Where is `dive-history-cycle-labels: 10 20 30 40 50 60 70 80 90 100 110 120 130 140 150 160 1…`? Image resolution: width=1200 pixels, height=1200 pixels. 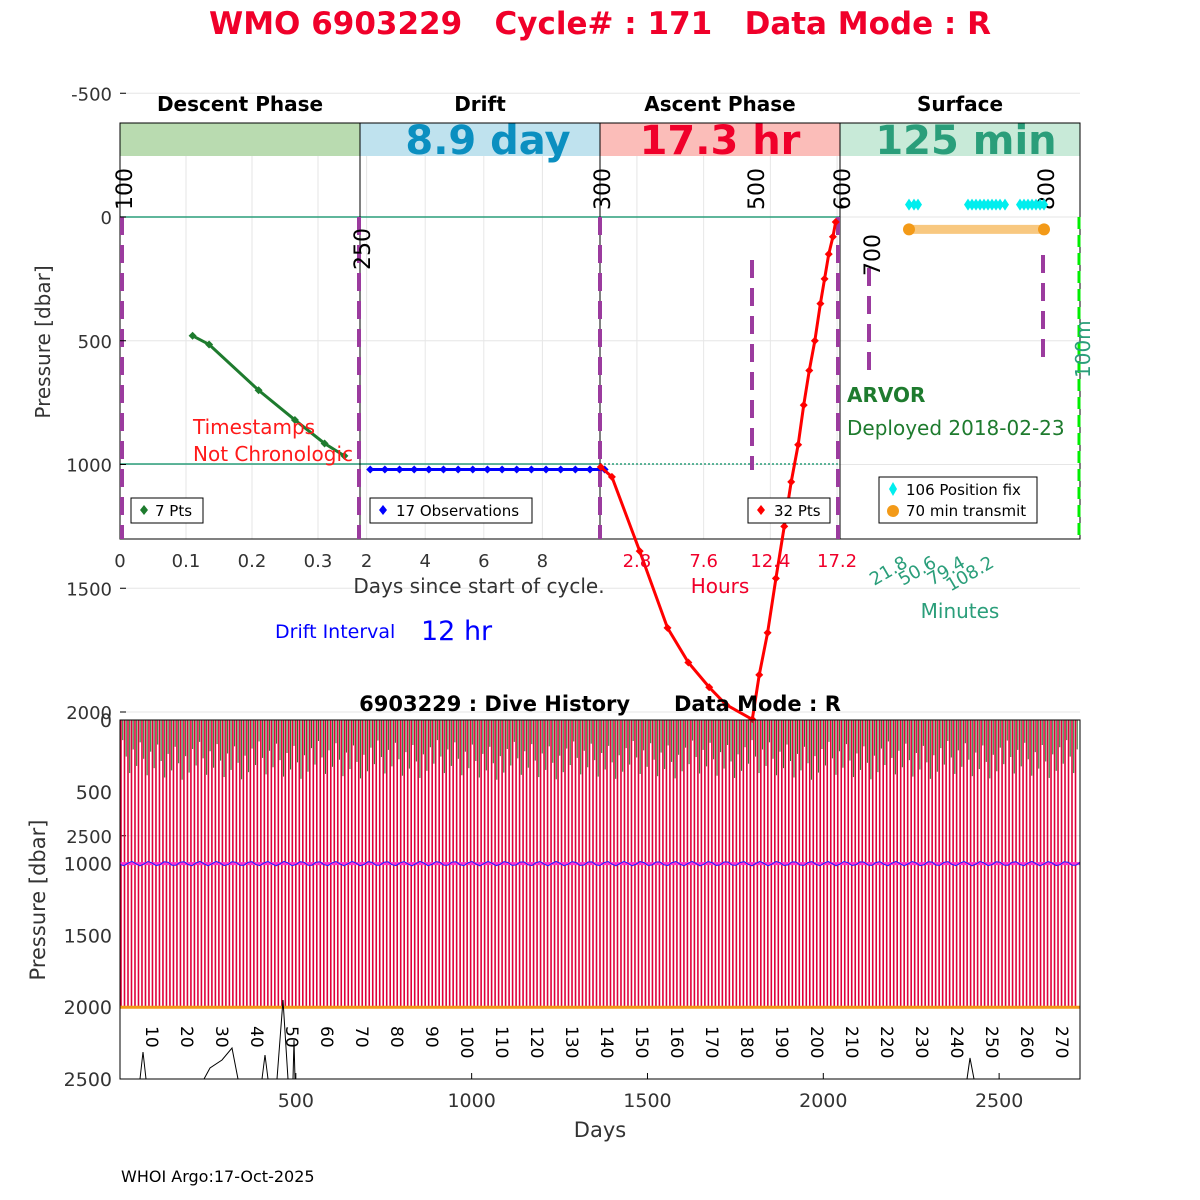
dive-history-cycle-labels: 10 20 30 40 50 60 70 80 90 100 110 120 130 140 150 160 1… is located at coordinates (606, 1042).